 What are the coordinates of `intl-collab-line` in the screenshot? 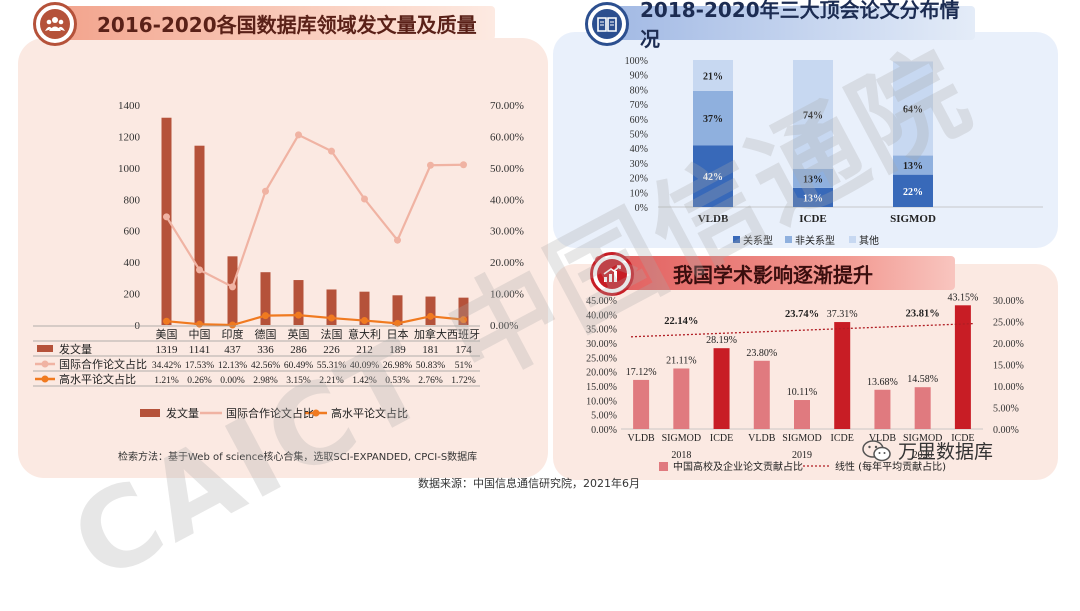 It's located at (314, 211).